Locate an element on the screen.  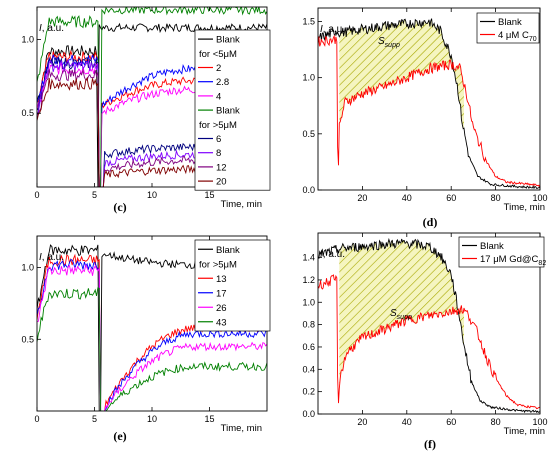
legend-text: 12 is located at coordinates (221, 167).